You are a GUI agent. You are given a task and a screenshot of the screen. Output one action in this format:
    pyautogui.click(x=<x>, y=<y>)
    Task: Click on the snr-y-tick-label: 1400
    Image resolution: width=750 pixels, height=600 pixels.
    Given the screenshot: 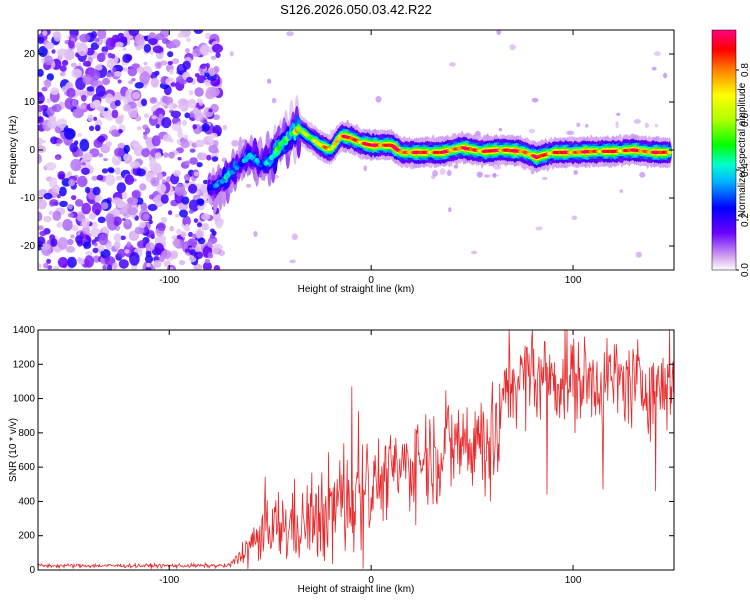 What is the action you would take?
    pyautogui.click(x=24, y=330)
    